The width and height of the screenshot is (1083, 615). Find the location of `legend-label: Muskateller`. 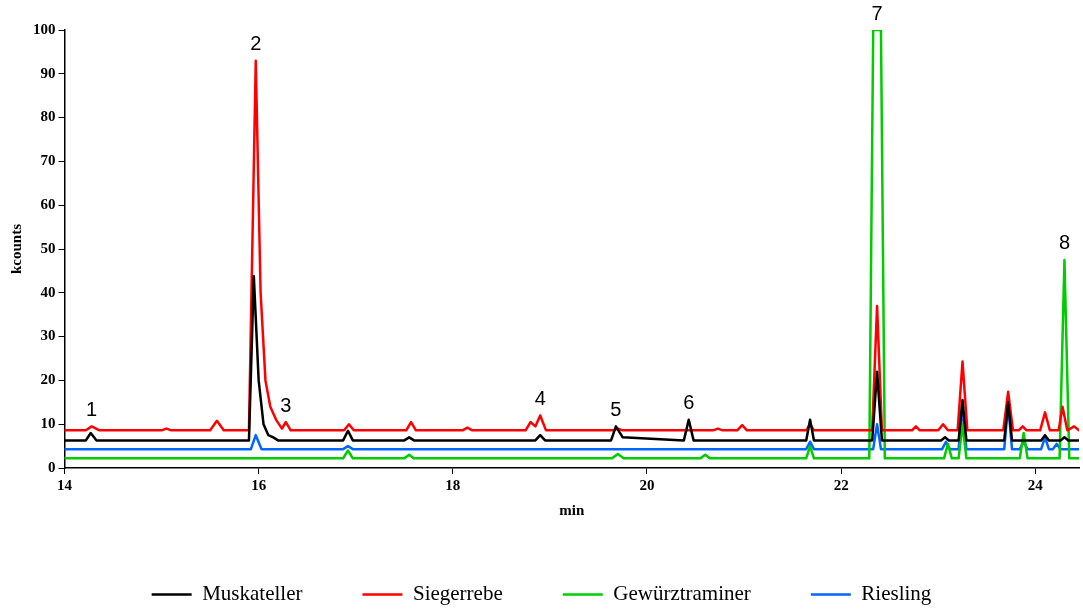

legend-label: Muskateller is located at coordinates (252, 593).